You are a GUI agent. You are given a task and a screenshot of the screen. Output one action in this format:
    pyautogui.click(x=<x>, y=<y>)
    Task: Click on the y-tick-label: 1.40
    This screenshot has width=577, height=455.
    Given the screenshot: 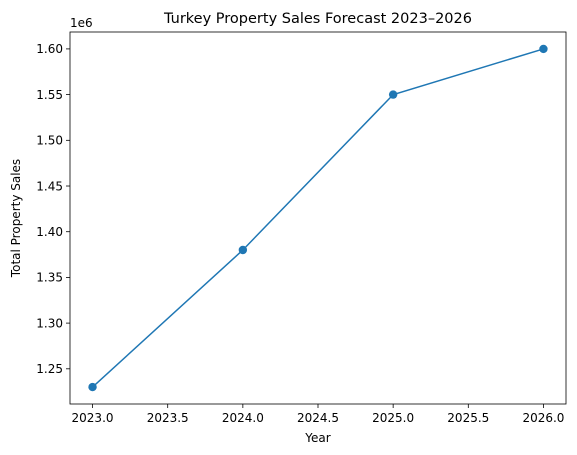 What is the action you would take?
    pyautogui.click(x=49, y=232)
    